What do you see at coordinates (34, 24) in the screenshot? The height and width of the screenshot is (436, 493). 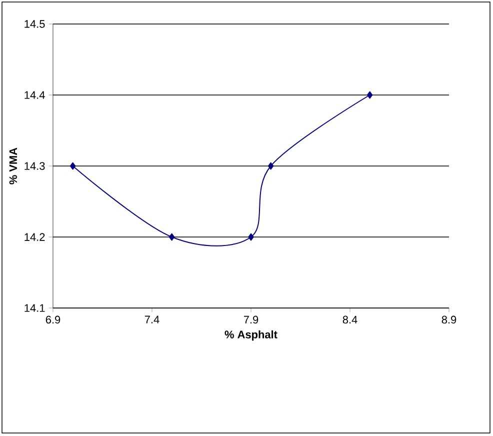 I see `y-tick-label: 14.5` at bounding box center [34, 24].